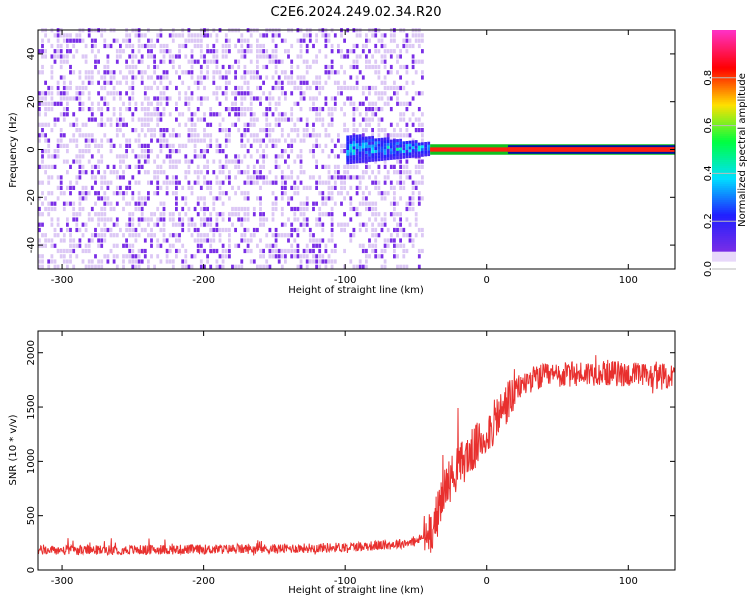  Describe the element at coordinates (31, 406) in the screenshot. I see `y-tick-label: 1500` at that location.